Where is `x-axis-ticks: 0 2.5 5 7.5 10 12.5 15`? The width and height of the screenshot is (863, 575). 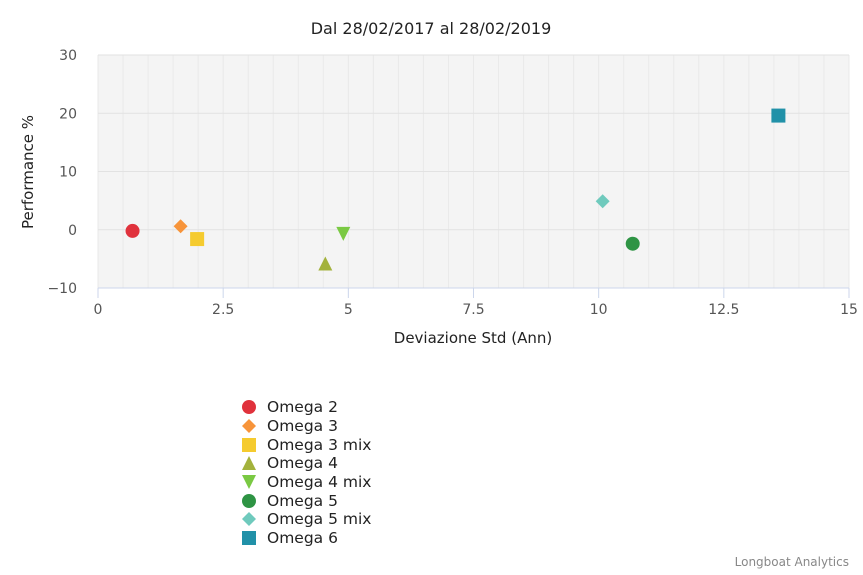 x-axis-ticks: 0 2.5 5 7.5 10 12.5 15 is located at coordinates (476, 303).